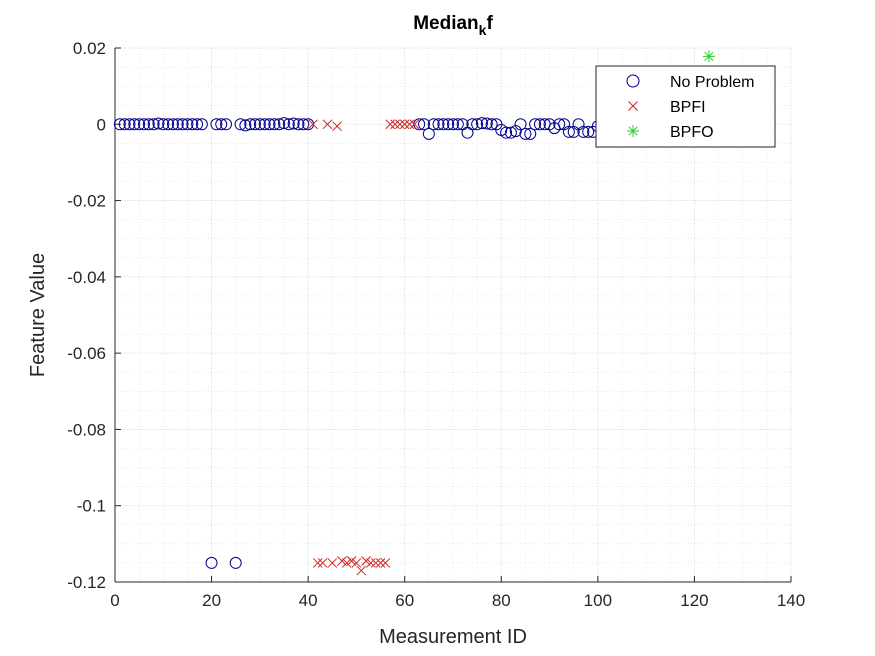 The height and width of the screenshot is (656, 875). I want to click on legend-label-bpfi: BPFI, so click(688, 107).